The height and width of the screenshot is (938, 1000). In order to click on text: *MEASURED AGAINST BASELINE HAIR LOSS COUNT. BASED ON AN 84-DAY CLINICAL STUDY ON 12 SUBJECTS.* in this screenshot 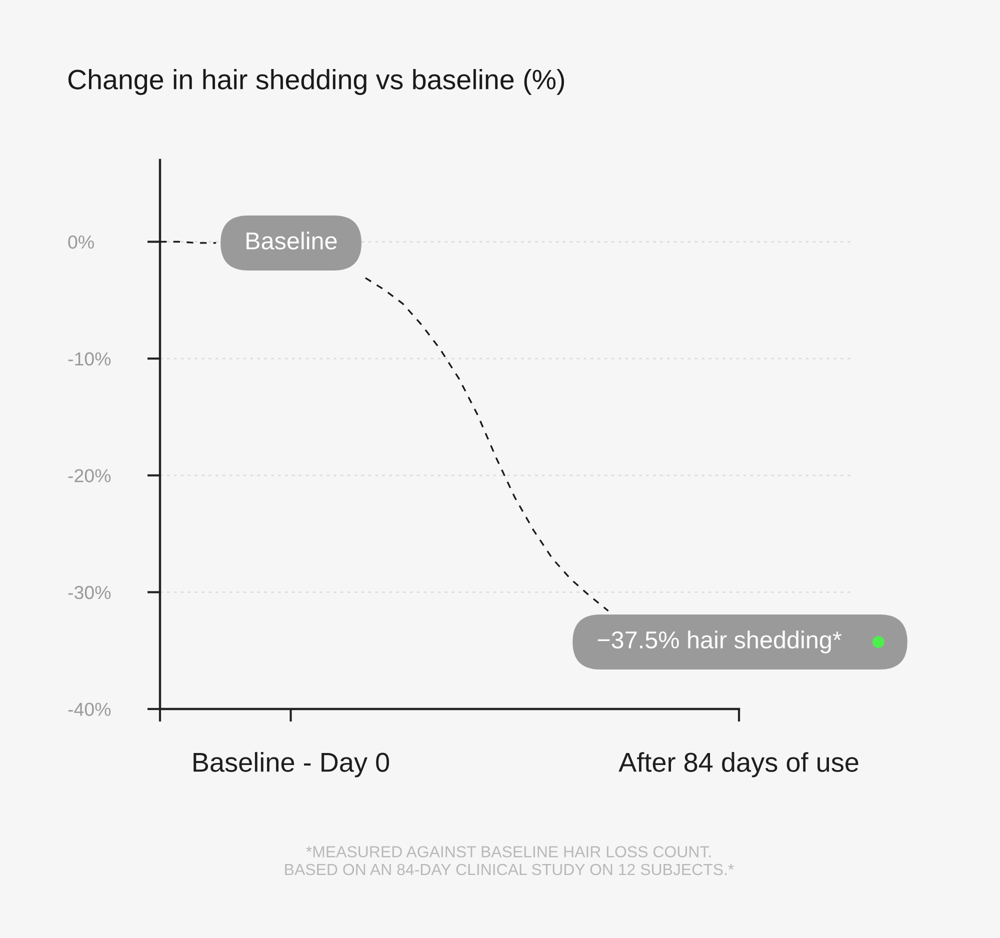, I will do `click(509, 861)`.